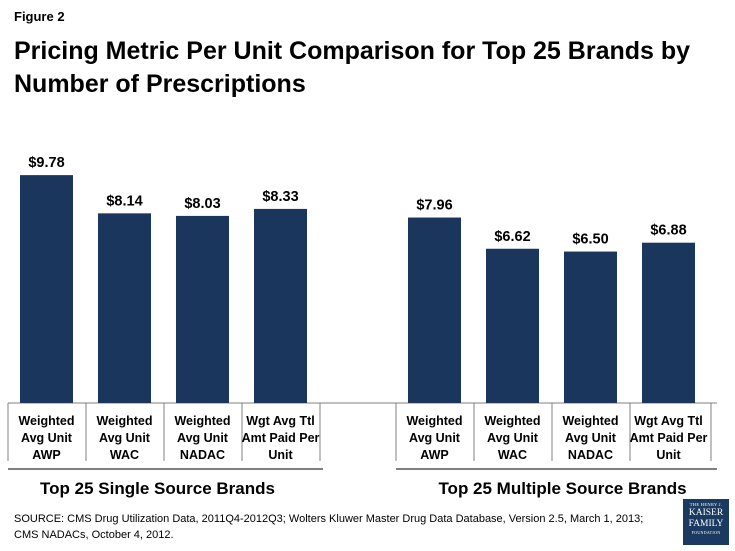 The width and height of the screenshot is (735, 551). Describe the element at coordinates (202, 204) in the screenshot. I see `data-label: $8.03` at that location.